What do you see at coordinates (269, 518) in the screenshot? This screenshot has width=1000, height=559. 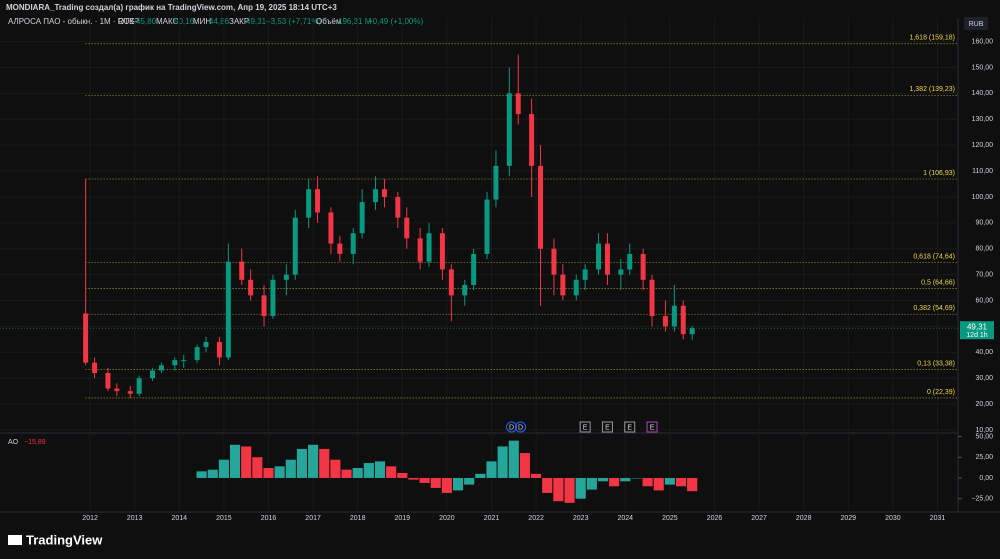 I see `x-tick-label: 2016` at bounding box center [269, 518].